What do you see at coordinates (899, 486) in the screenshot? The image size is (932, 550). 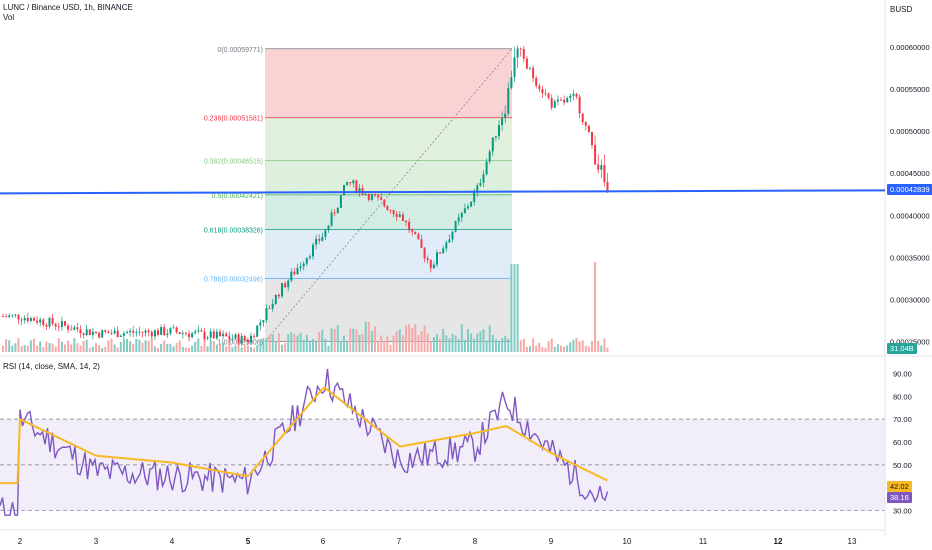 I see `rsi-sma-badge: 42.02` at bounding box center [899, 486].